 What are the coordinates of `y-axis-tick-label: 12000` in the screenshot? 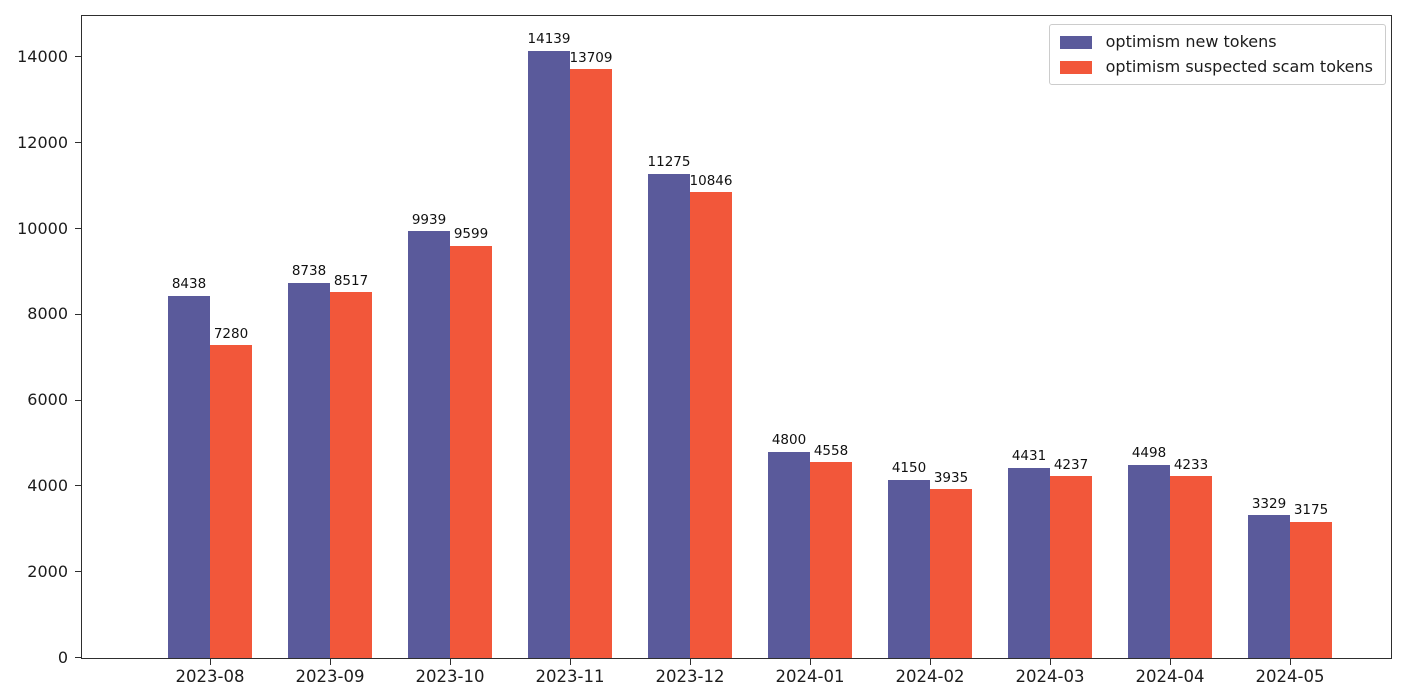 It's located at (42, 142).